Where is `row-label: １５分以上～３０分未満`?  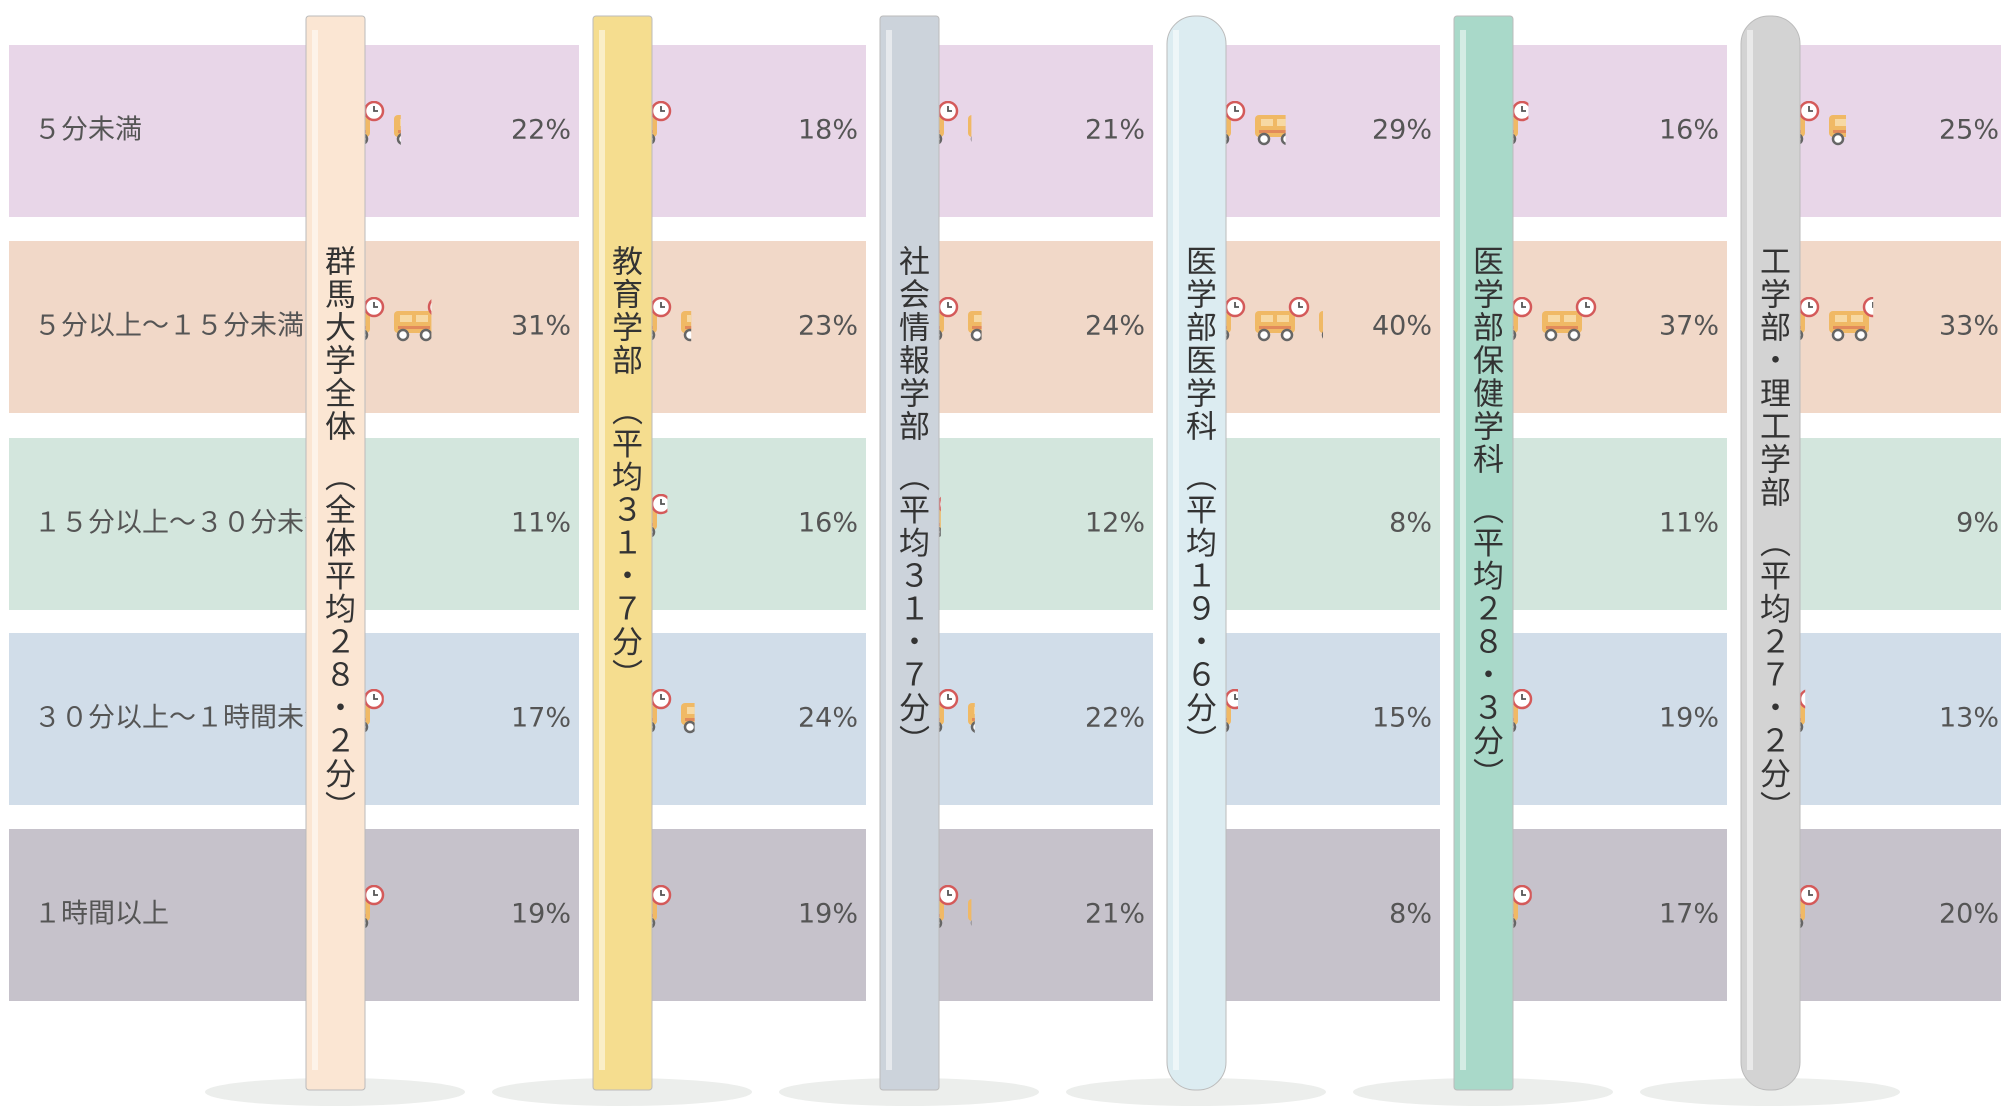 row-label: １５分以上～３０分未満 is located at coordinates (182, 523).